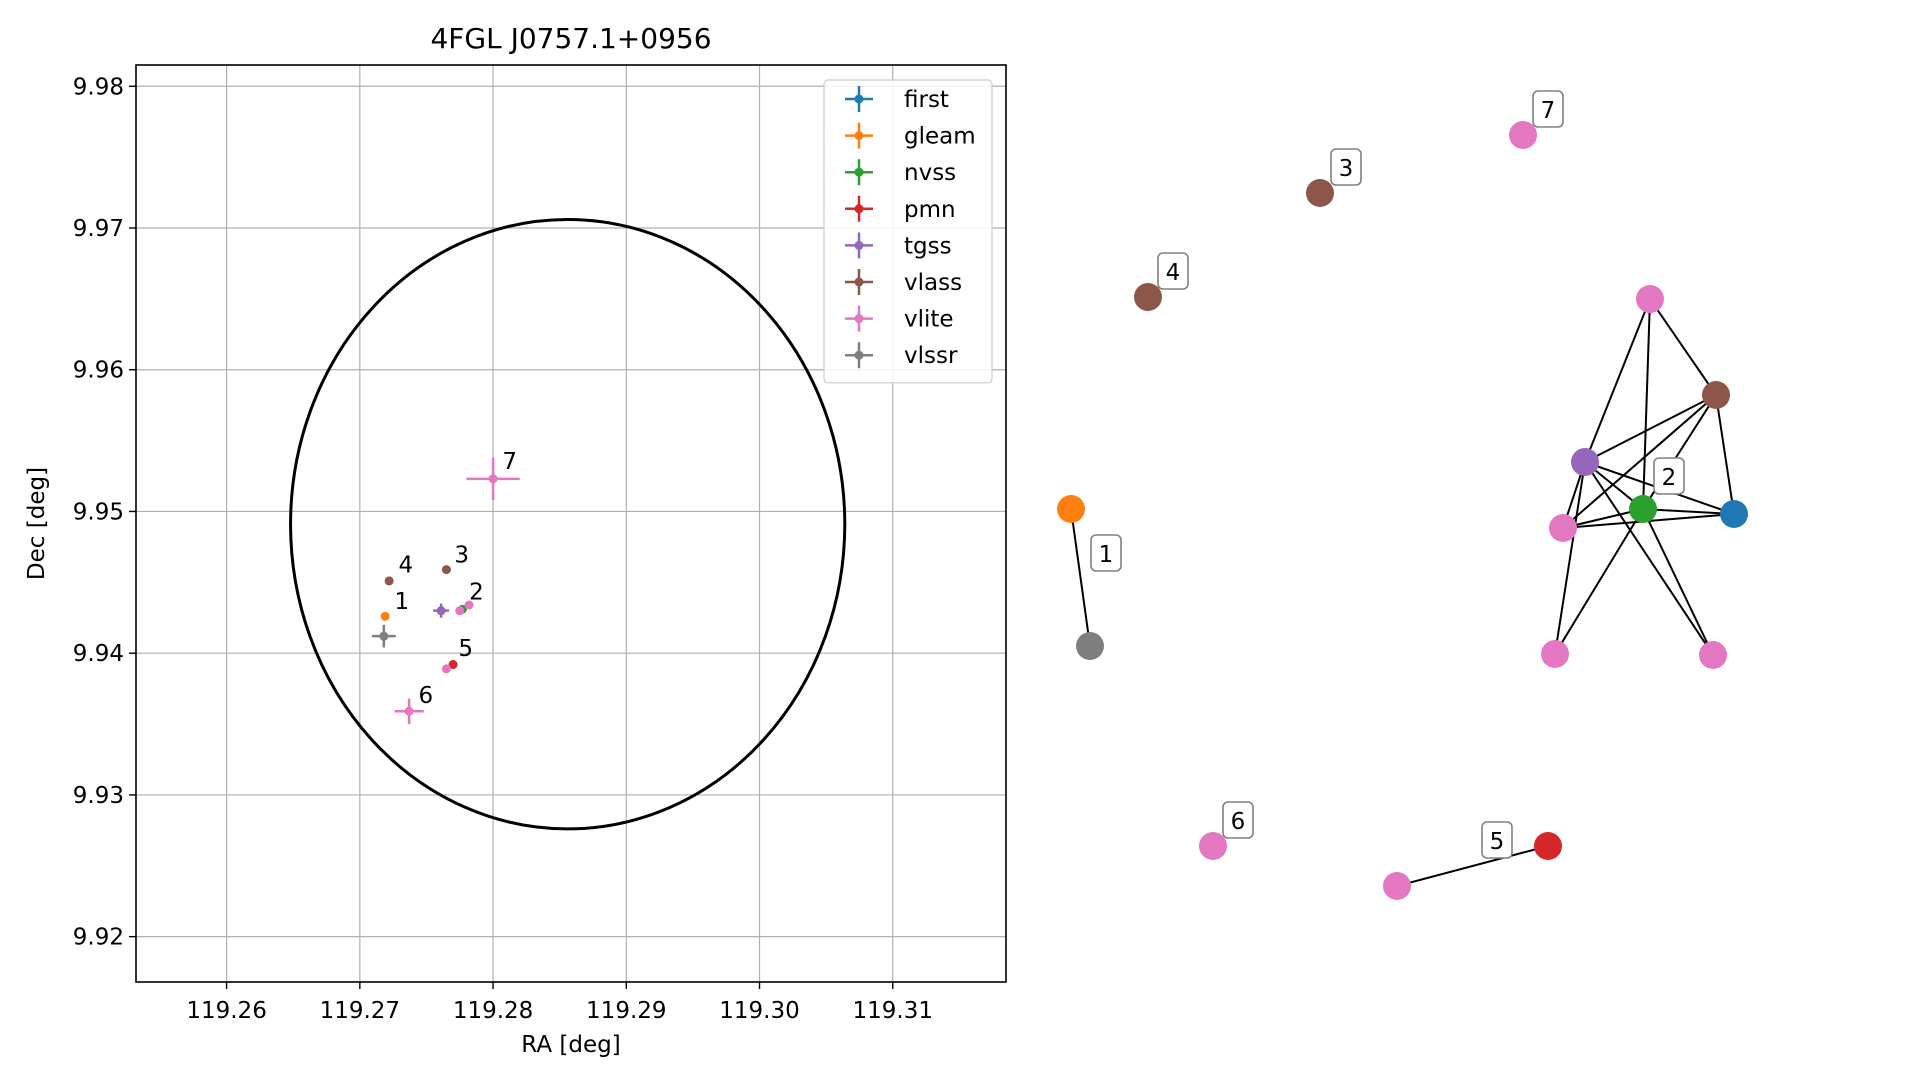 This screenshot has width=1919, height=1080. What do you see at coordinates (897, 99) in the screenshot?
I see `legend-item: first` at bounding box center [897, 99].